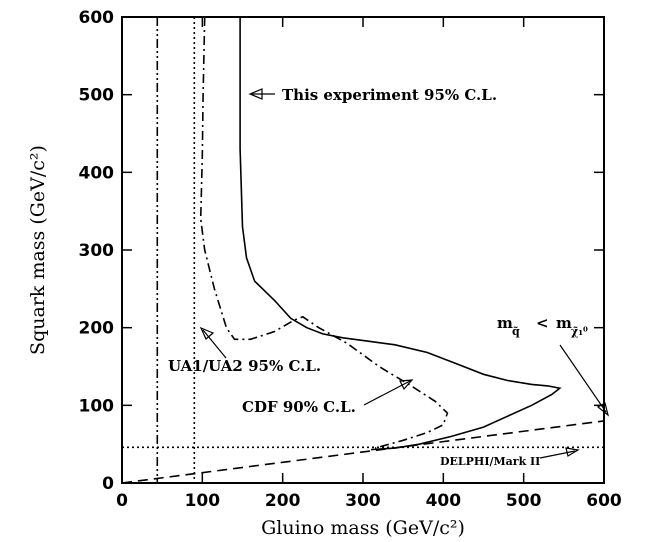 The width and height of the screenshot is (665, 542). Describe the element at coordinates (299, 407) in the screenshot. I see `annotation-cdf: CDF 90% C.L.` at that location.